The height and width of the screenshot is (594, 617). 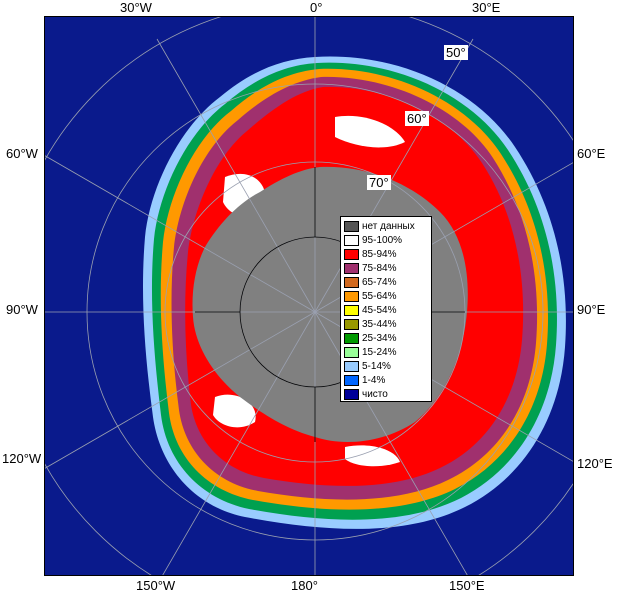 I want to click on lat-label-60: 60°, so click(x=417, y=118).